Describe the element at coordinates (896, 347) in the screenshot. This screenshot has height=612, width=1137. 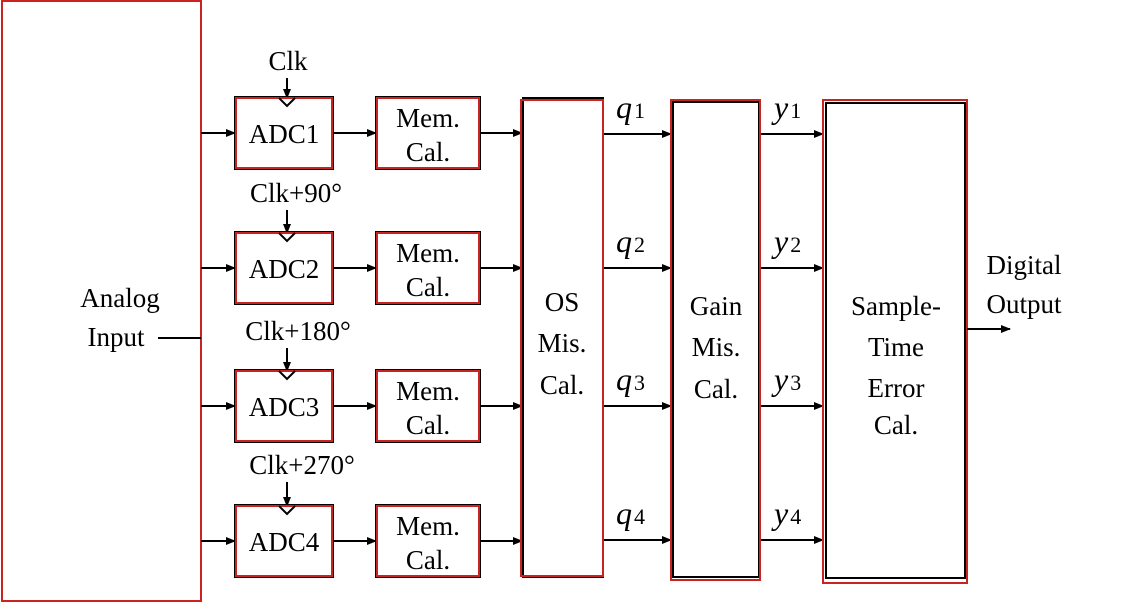
I see `sample-block-line2: Time` at that location.